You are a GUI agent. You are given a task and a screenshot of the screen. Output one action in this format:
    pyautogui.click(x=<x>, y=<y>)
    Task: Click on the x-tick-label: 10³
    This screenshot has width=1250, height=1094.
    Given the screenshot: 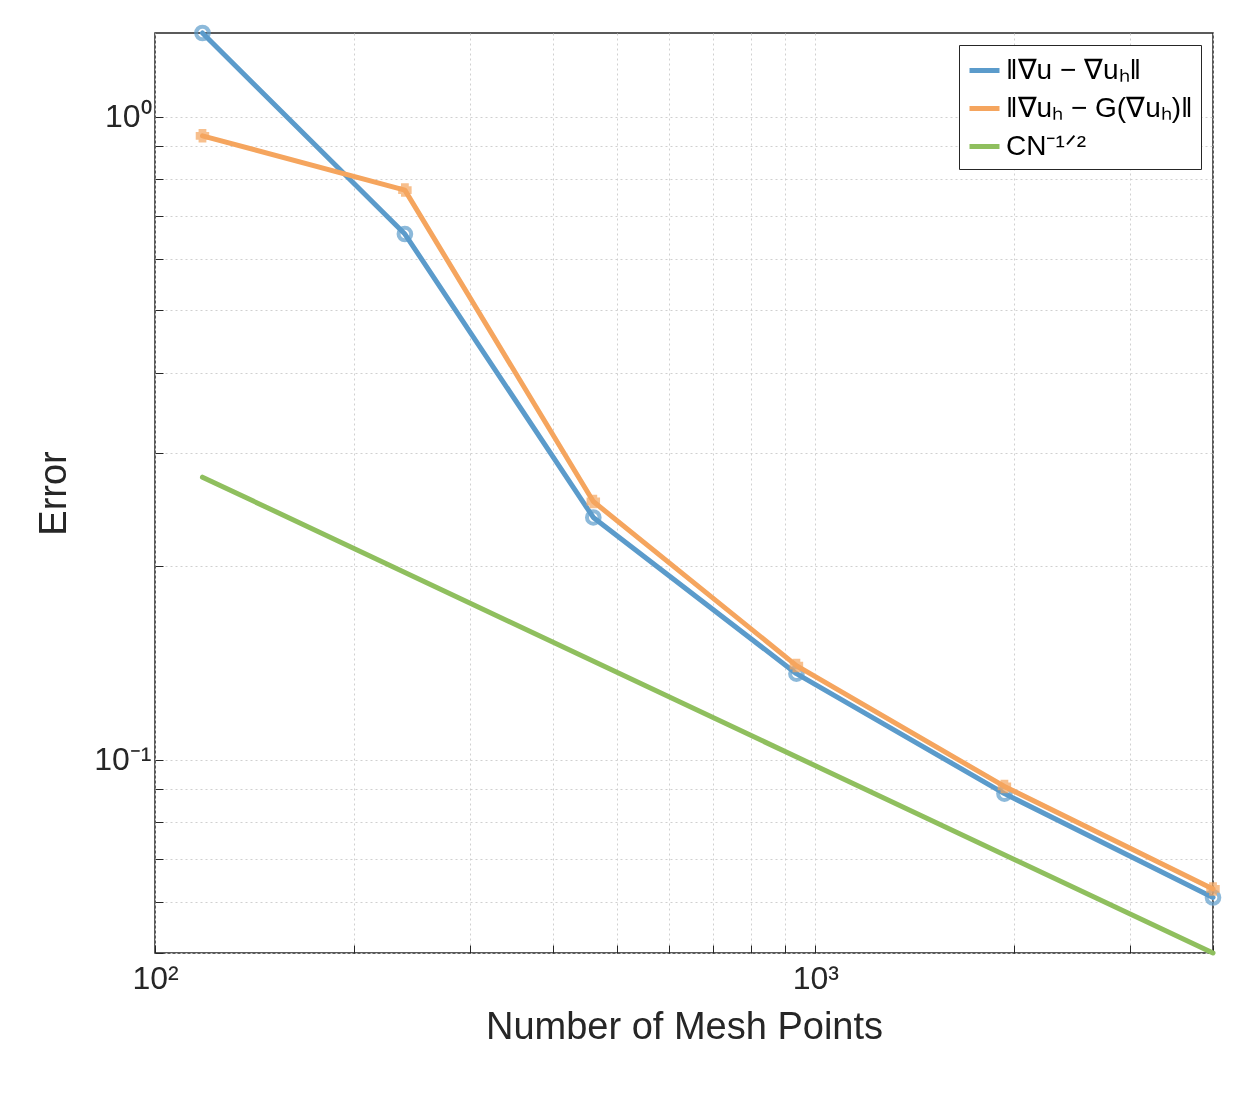 What is the action you would take?
    pyautogui.click(x=816, y=977)
    